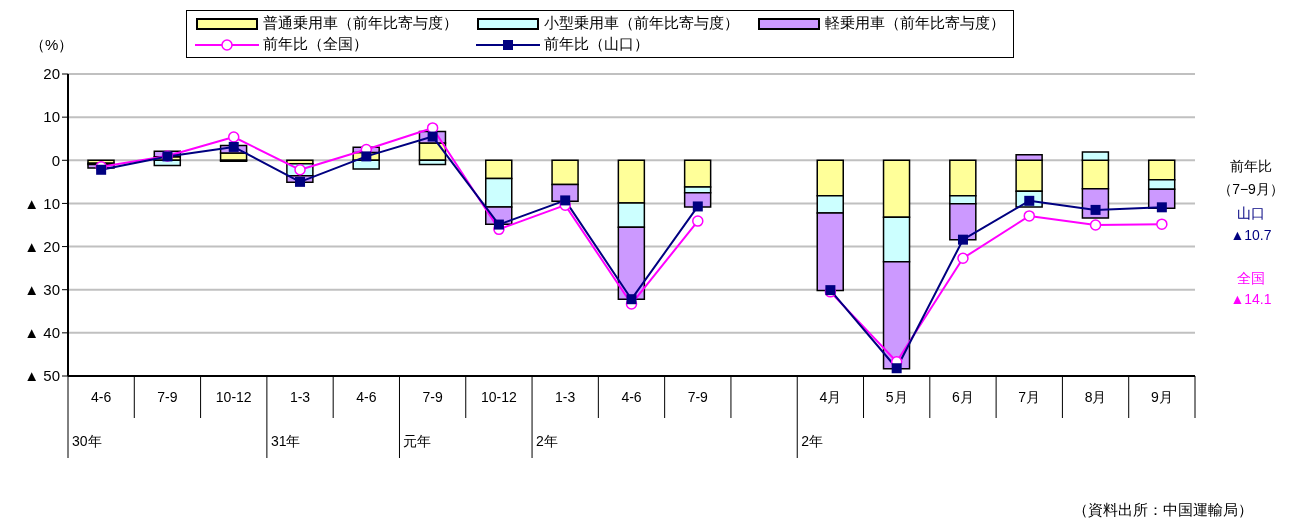 The image size is (1301, 525). What do you see at coordinates (1161, 397) in the screenshot?
I see `x-tick-label: 9月` at bounding box center [1161, 397].